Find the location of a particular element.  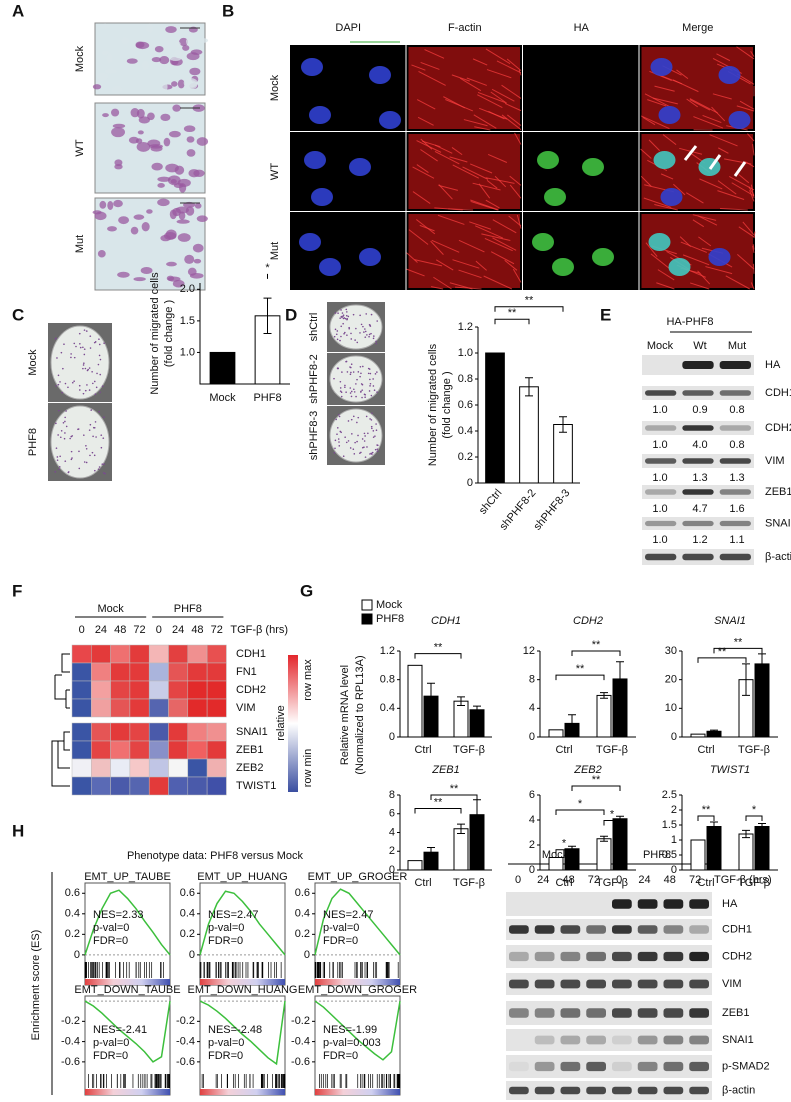

blot-label: CDH1 is located at coordinates (778, 393).